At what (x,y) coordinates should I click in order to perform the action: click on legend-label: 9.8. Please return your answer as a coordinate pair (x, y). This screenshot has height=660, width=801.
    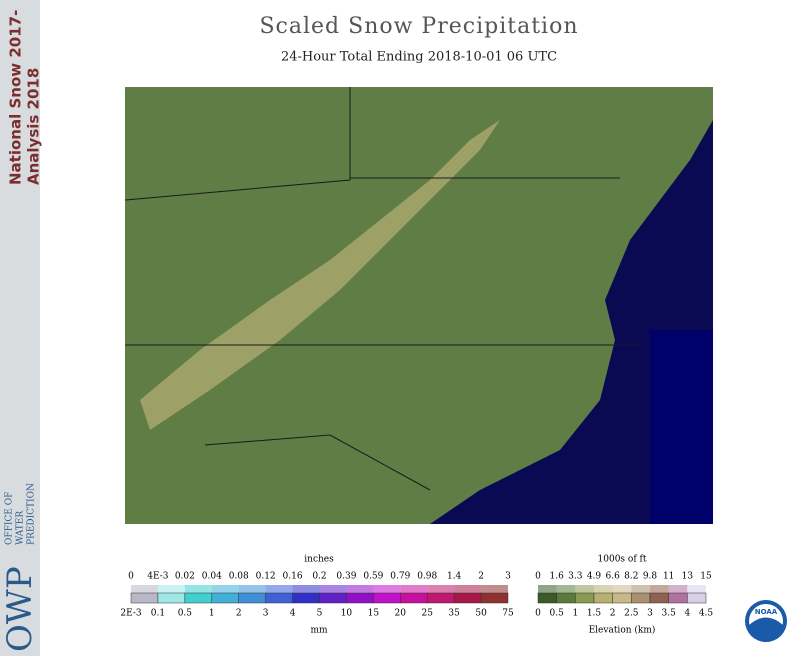
    Looking at the image, I should click on (650, 577).